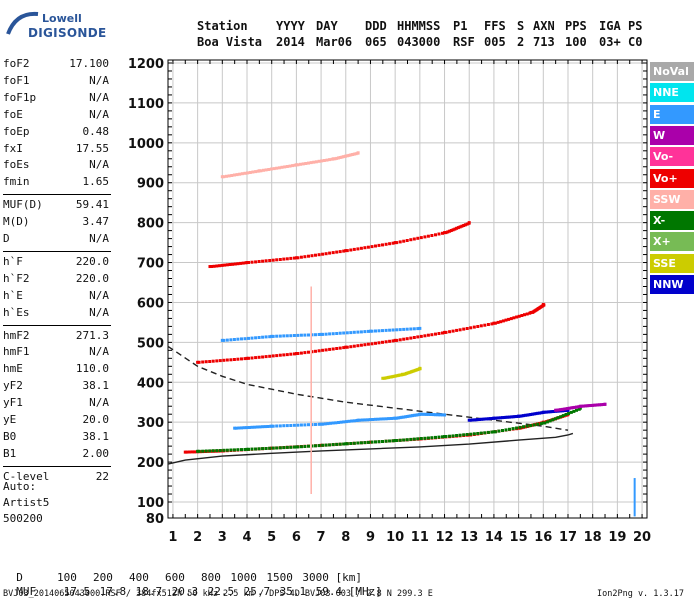 This screenshot has height=600, width=700. I want to click on param-label: foEp, so click(16, 131).